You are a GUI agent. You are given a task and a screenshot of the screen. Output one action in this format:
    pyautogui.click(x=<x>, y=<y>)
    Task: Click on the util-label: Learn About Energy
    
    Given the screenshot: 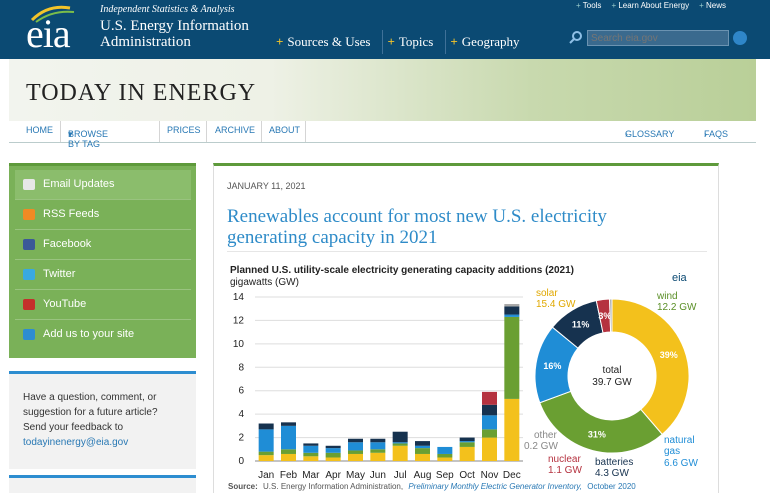 What is the action you would take?
    pyautogui.click(x=654, y=5)
    